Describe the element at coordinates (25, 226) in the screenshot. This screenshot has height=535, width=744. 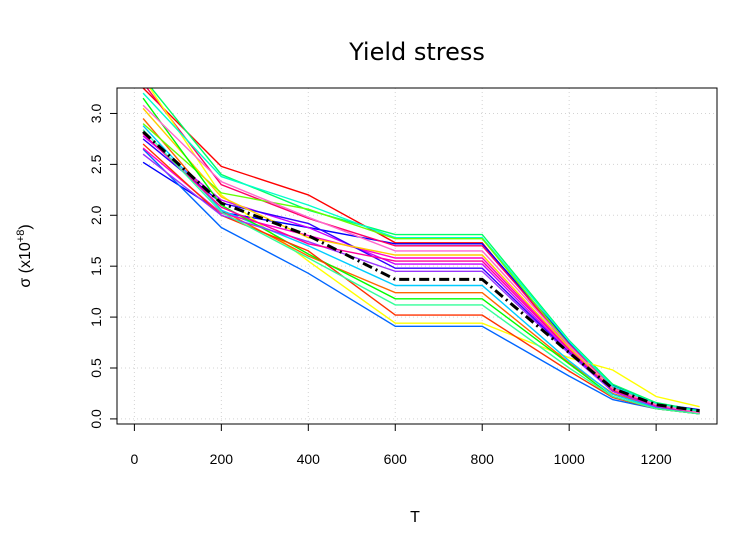
I see `y-axis-label-close: )` at that location.